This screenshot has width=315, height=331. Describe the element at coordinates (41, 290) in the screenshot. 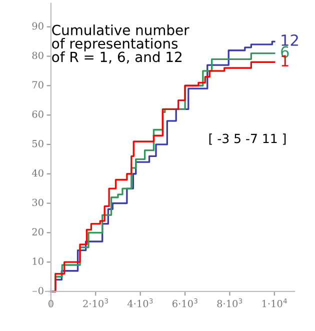

I see `y-tick-label: 0` at that location.